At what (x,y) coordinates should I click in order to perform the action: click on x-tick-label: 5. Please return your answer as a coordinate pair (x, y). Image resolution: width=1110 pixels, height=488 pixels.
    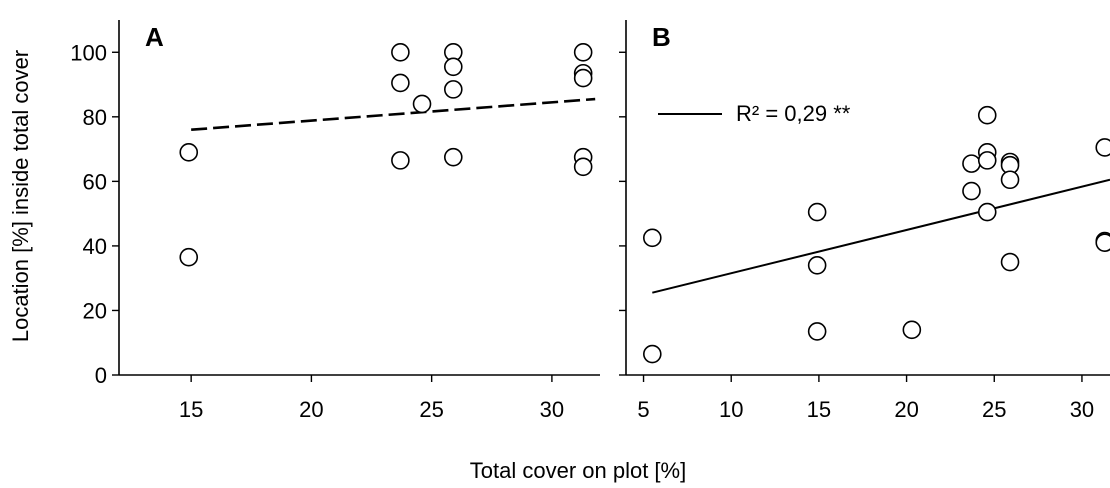
    Looking at the image, I should click on (643, 409).